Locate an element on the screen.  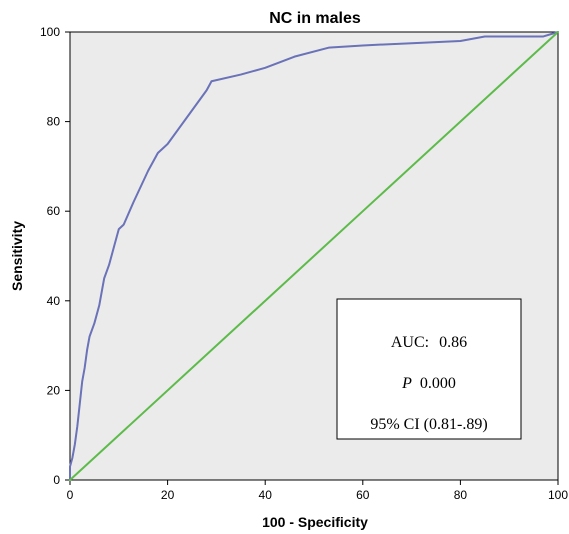
auc-label: AUC: is located at coordinates (410, 342).